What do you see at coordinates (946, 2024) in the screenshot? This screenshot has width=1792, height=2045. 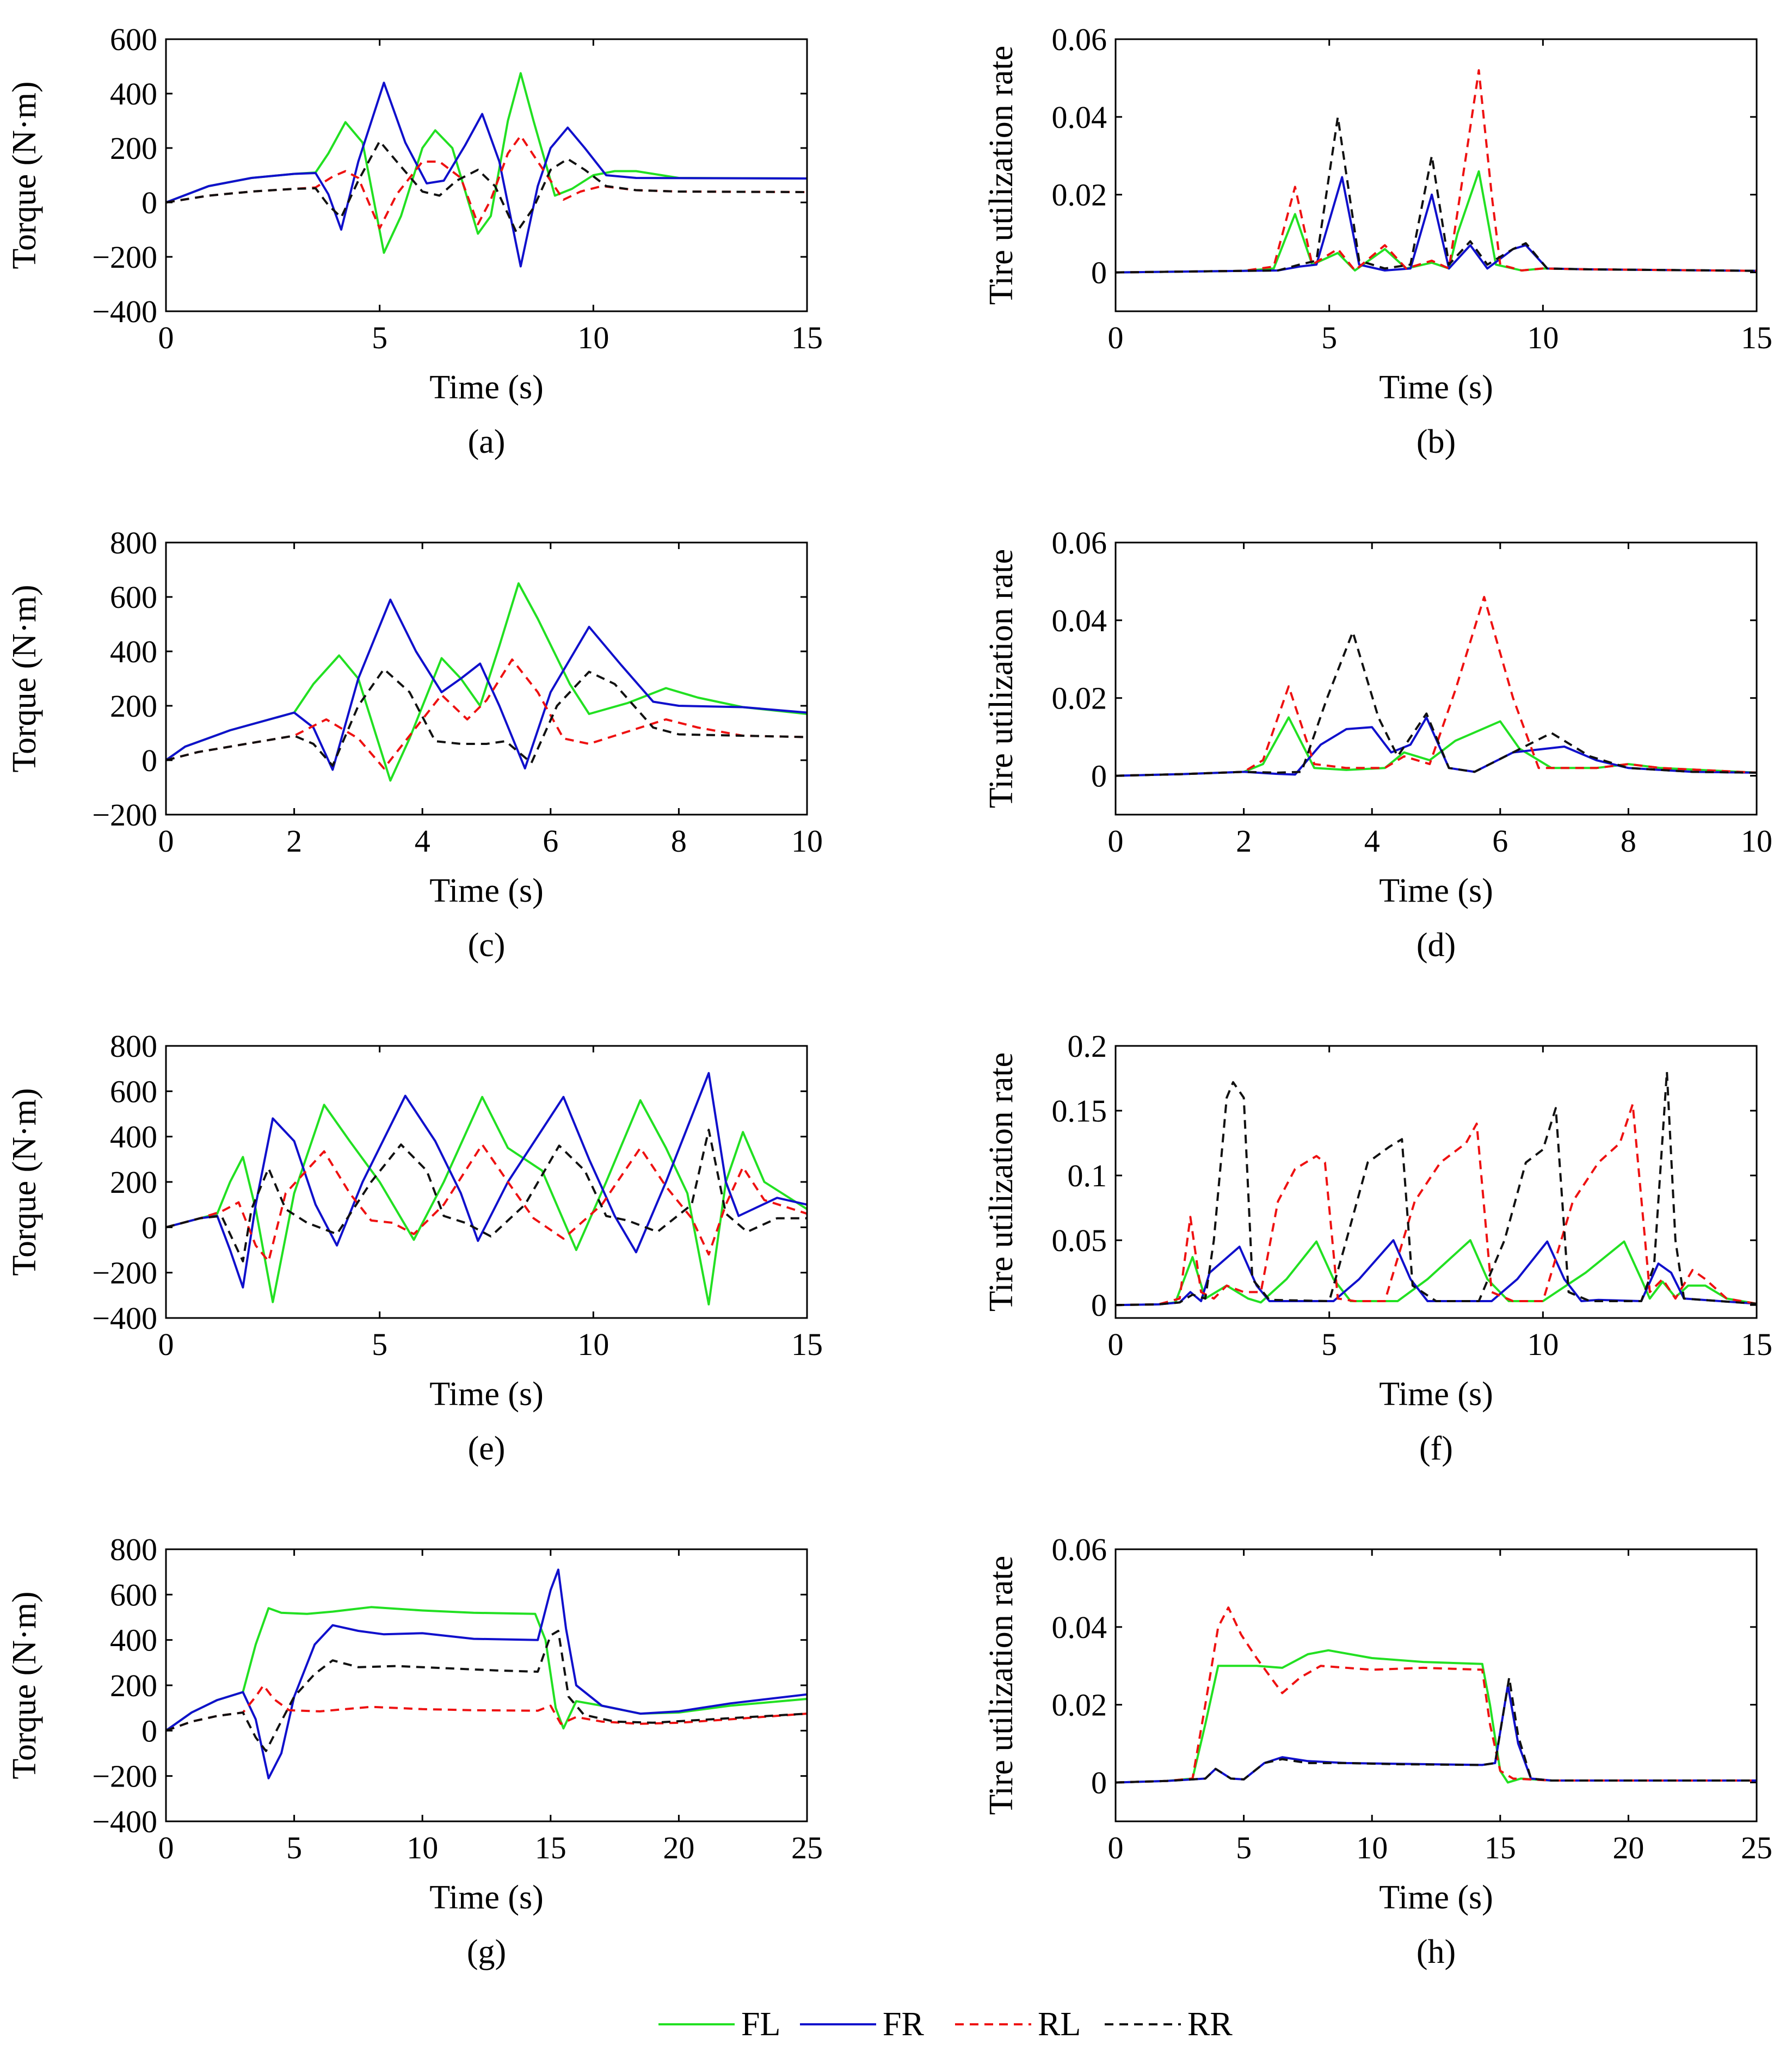 I see `legend: FL FR RL RR` at bounding box center [946, 2024].